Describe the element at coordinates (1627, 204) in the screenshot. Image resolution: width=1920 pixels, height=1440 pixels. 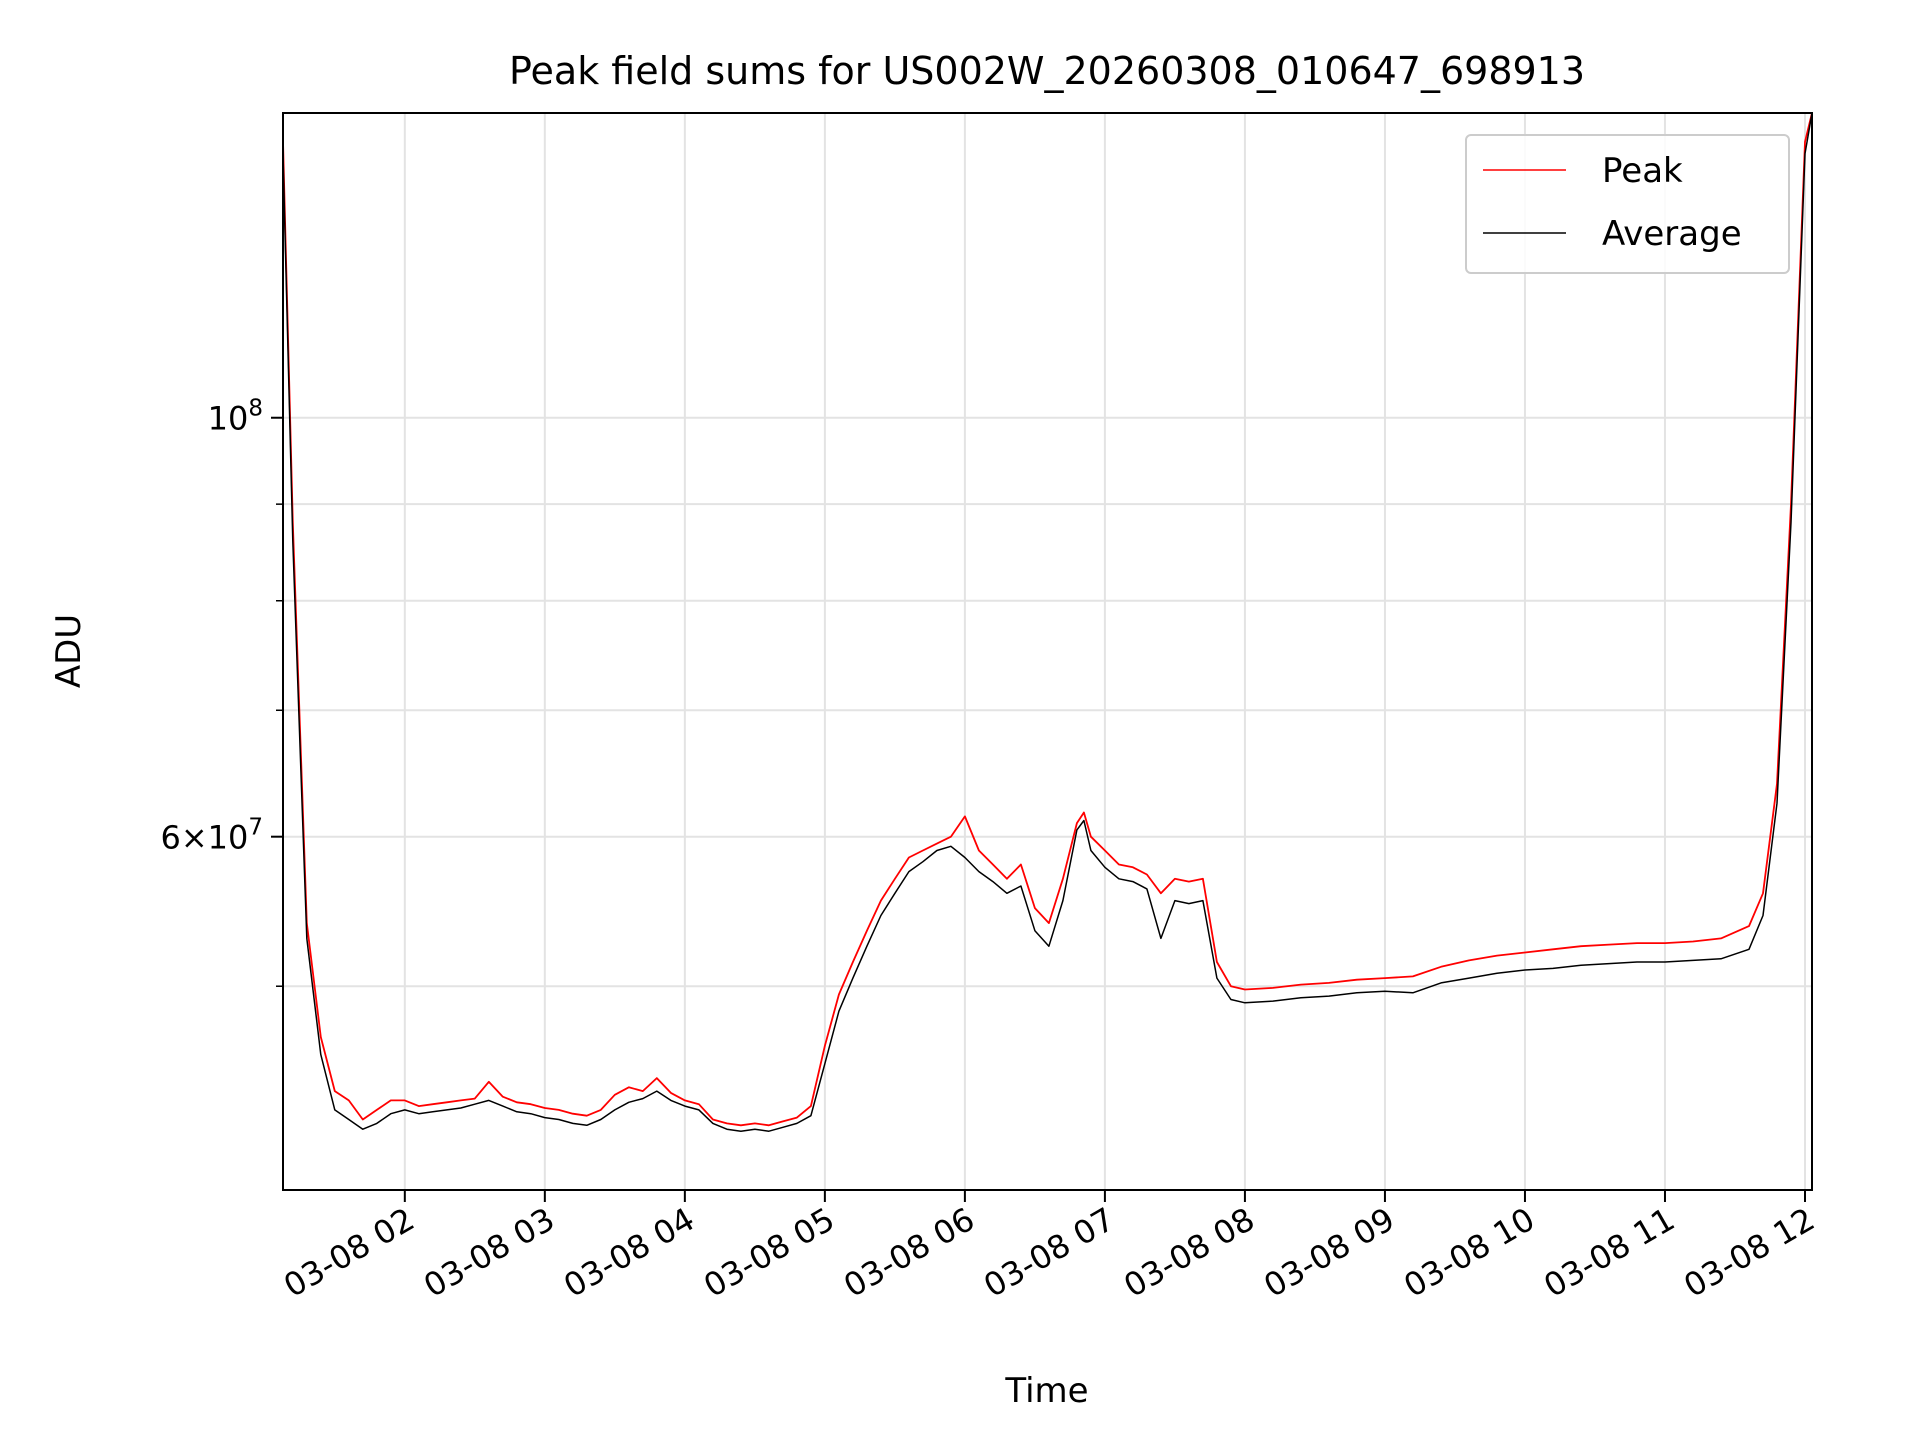
I see `legend: Peak Average` at that location.